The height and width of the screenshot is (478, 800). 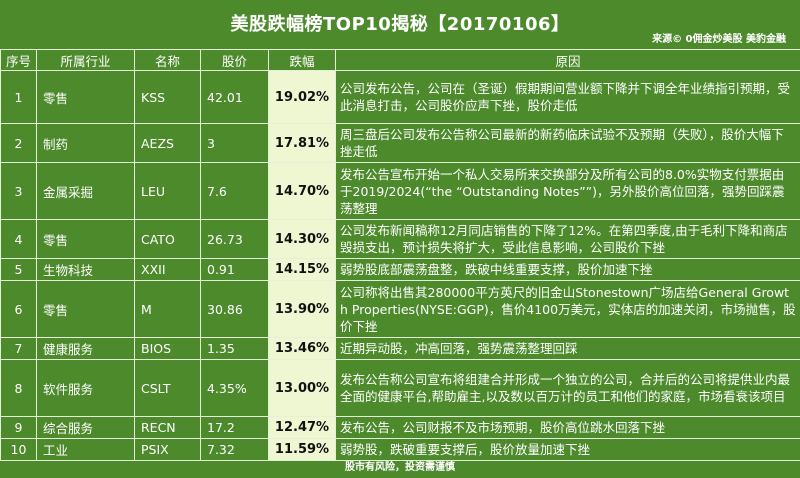 What do you see at coordinates (234, 427) in the screenshot?
I see `row-price: 17.2` at bounding box center [234, 427].